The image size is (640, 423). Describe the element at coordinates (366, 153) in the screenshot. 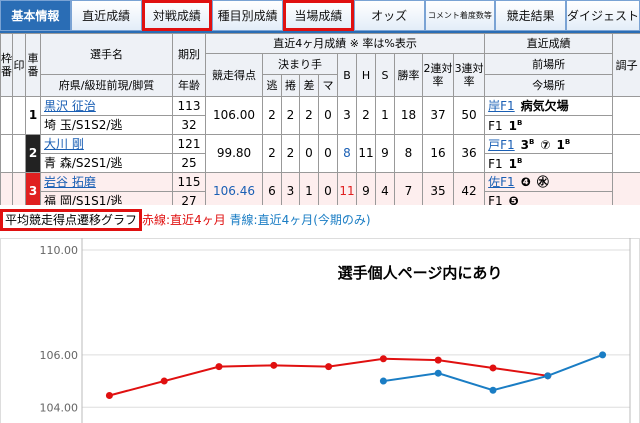

I see `bhs: 11` at that location.